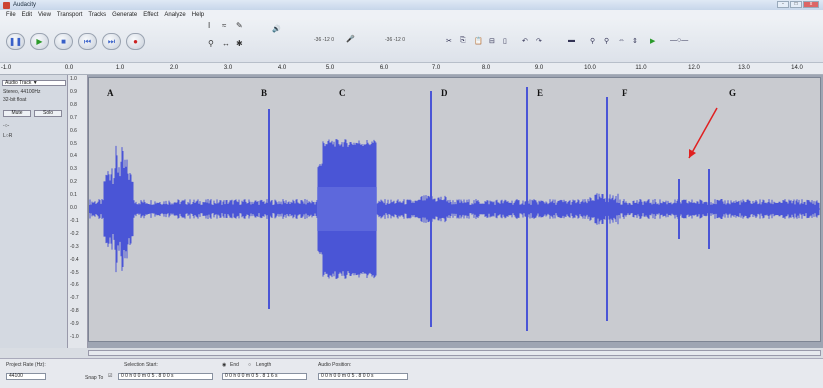  I want to click on selection-end-field: 0 0 h 0 0 m 0 5 . 8 1 6 s, so click(264, 376).